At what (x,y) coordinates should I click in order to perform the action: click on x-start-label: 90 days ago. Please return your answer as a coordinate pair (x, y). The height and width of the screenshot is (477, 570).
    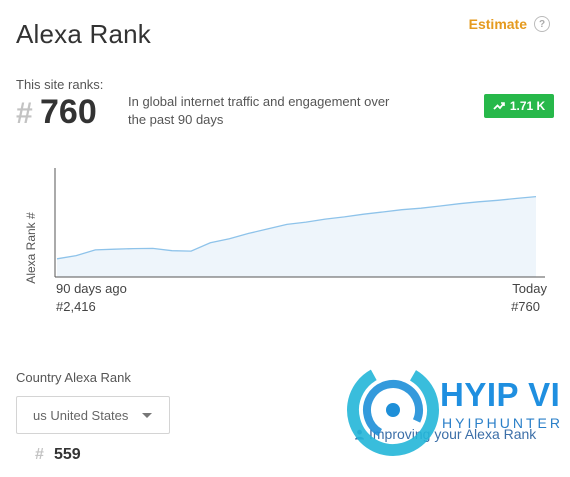
    Looking at the image, I should click on (91, 288).